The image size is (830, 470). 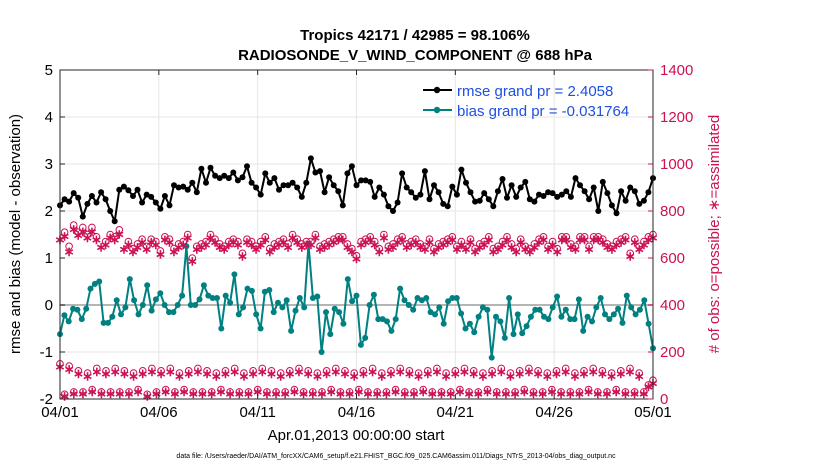 What do you see at coordinates (672, 211) in the screenshot?
I see `y2-tick-label: 800` at bounding box center [672, 211].